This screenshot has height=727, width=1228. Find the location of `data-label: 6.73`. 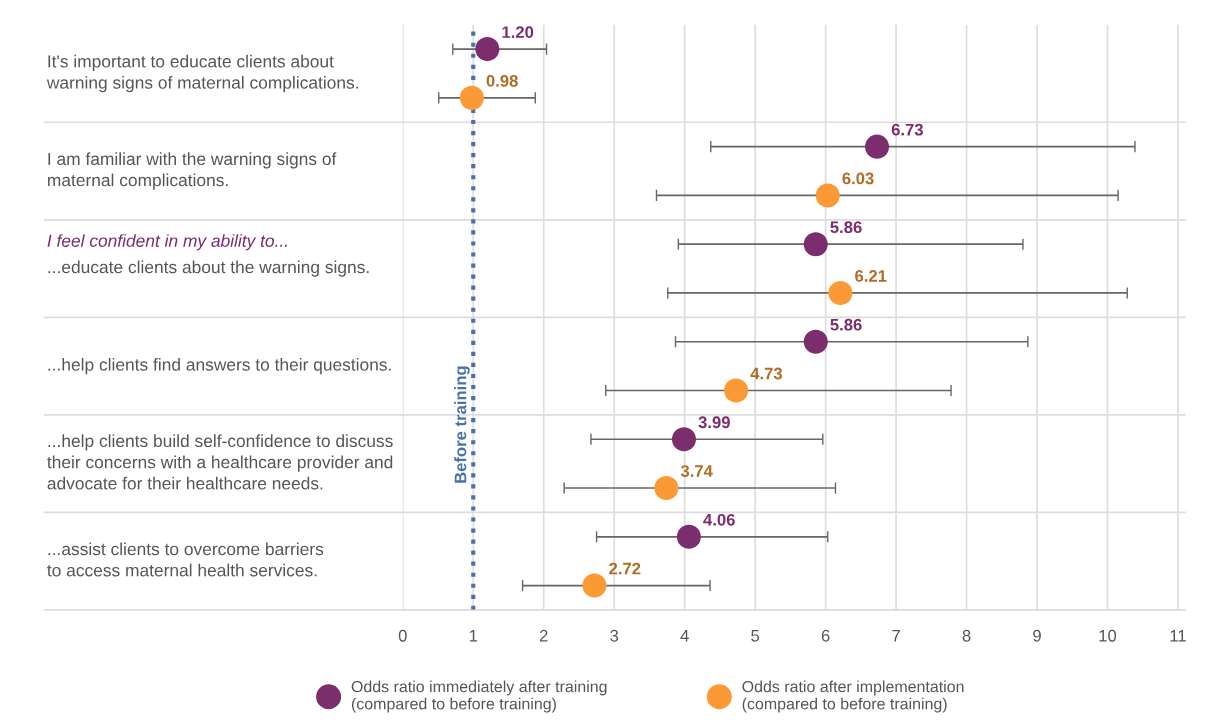

data-label: 6.73 is located at coordinates (907, 129).